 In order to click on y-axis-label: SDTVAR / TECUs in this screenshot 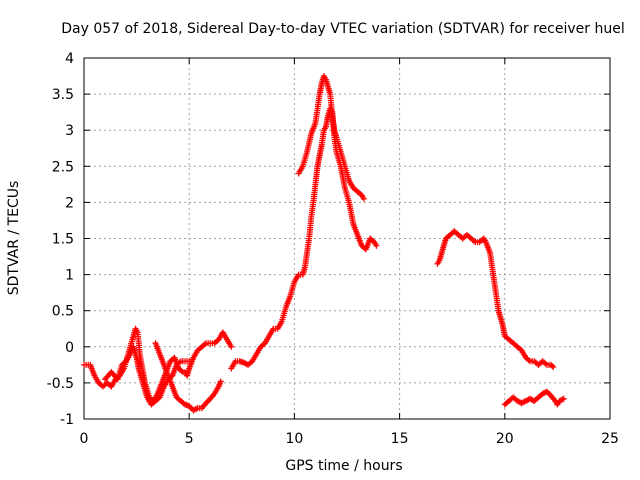, I will do `click(14, 238)`.